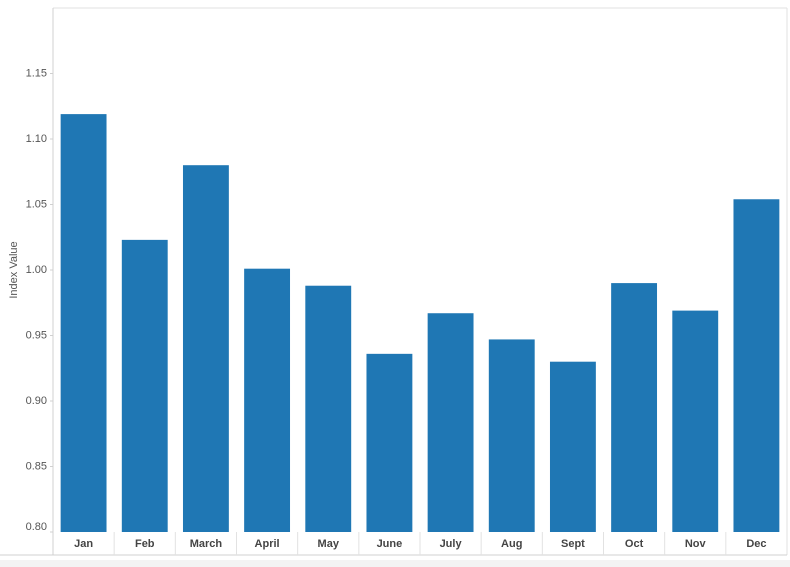  Describe the element at coordinates (511, 544) in the screenshot. I see `x-tick-label: Aug` at that location.